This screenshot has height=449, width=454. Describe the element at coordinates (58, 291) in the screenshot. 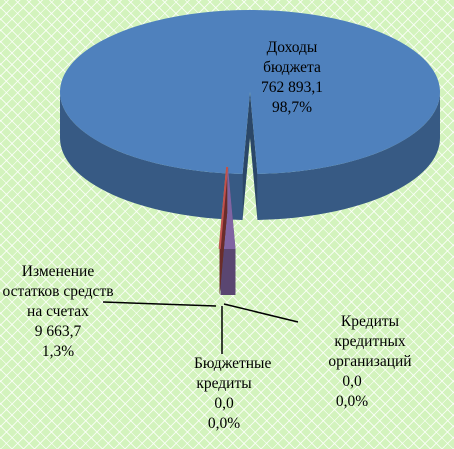

I see `label-name: Изменение остатков средств на счетах` at that location.